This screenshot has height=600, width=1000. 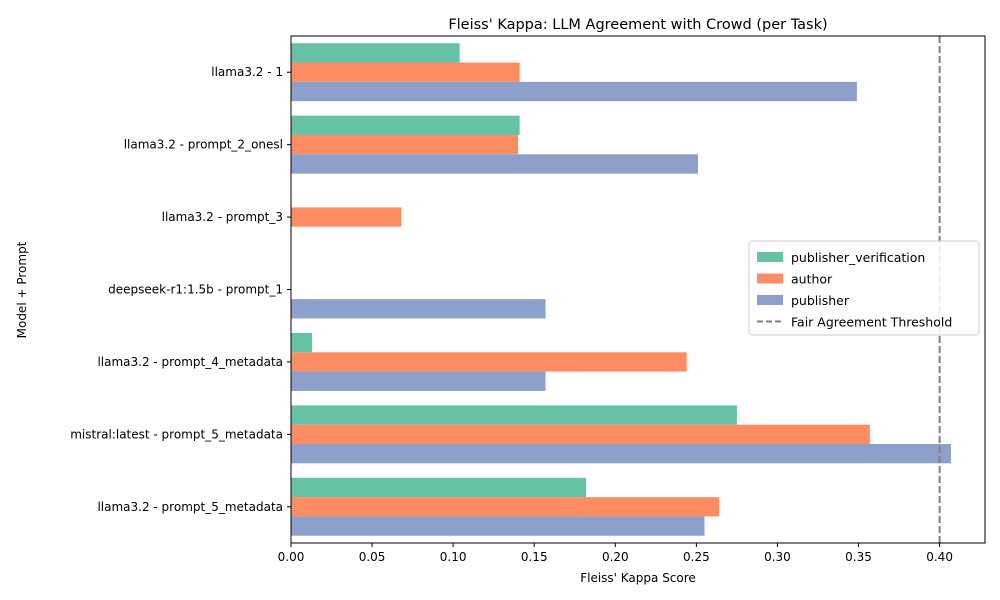 What do you see at coordinates (638, 578) in the screenshot?
I see `x-axis-label: Fleiss' Kappa Score` at bounding box center [638, 578].